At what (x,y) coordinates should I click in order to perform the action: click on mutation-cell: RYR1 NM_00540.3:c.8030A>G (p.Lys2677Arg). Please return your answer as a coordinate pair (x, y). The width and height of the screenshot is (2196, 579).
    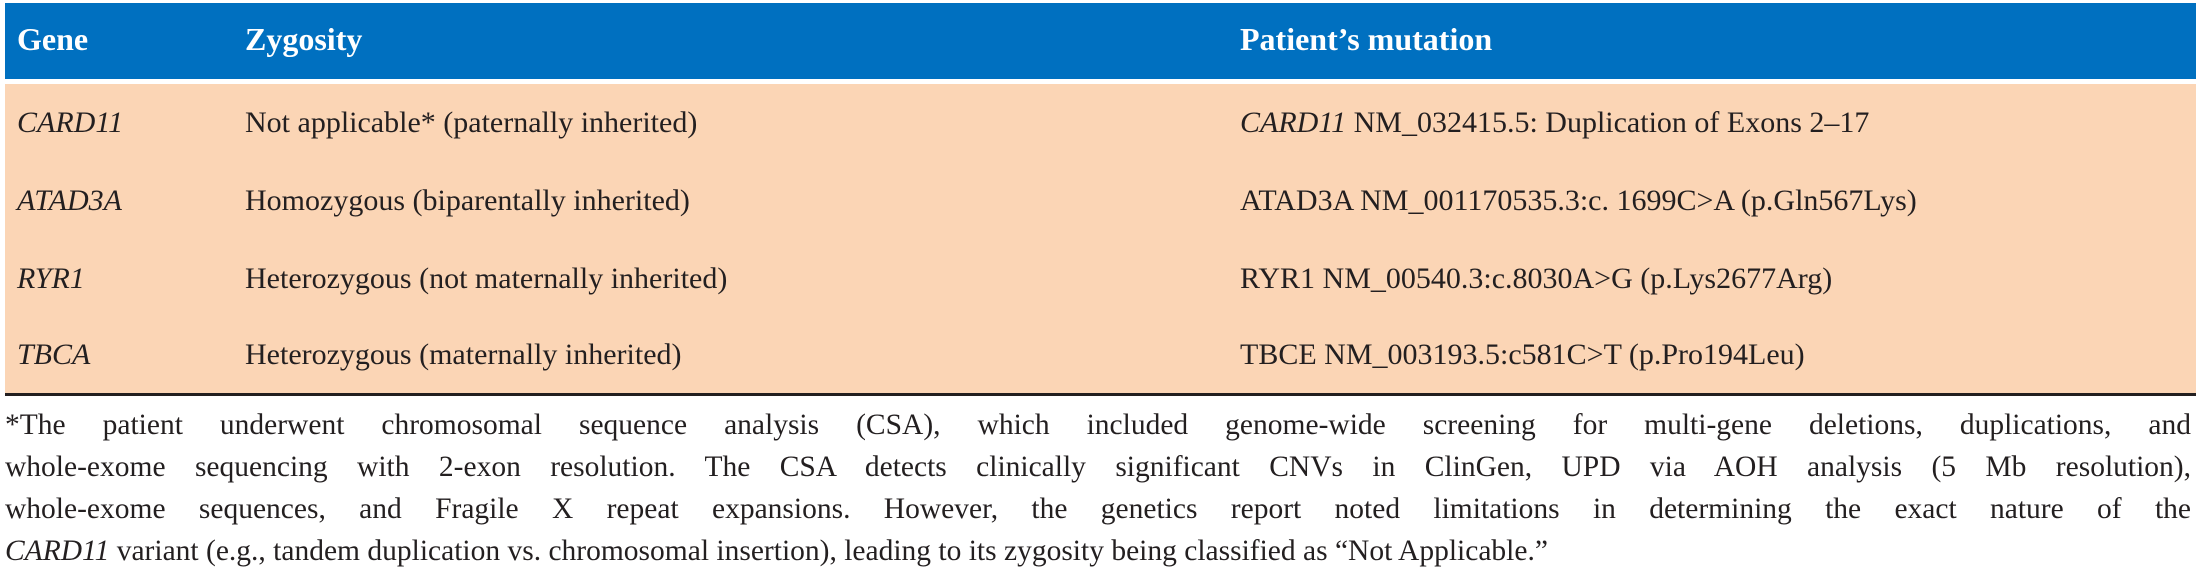
    Looking at the image, I should click on (1536, 278).